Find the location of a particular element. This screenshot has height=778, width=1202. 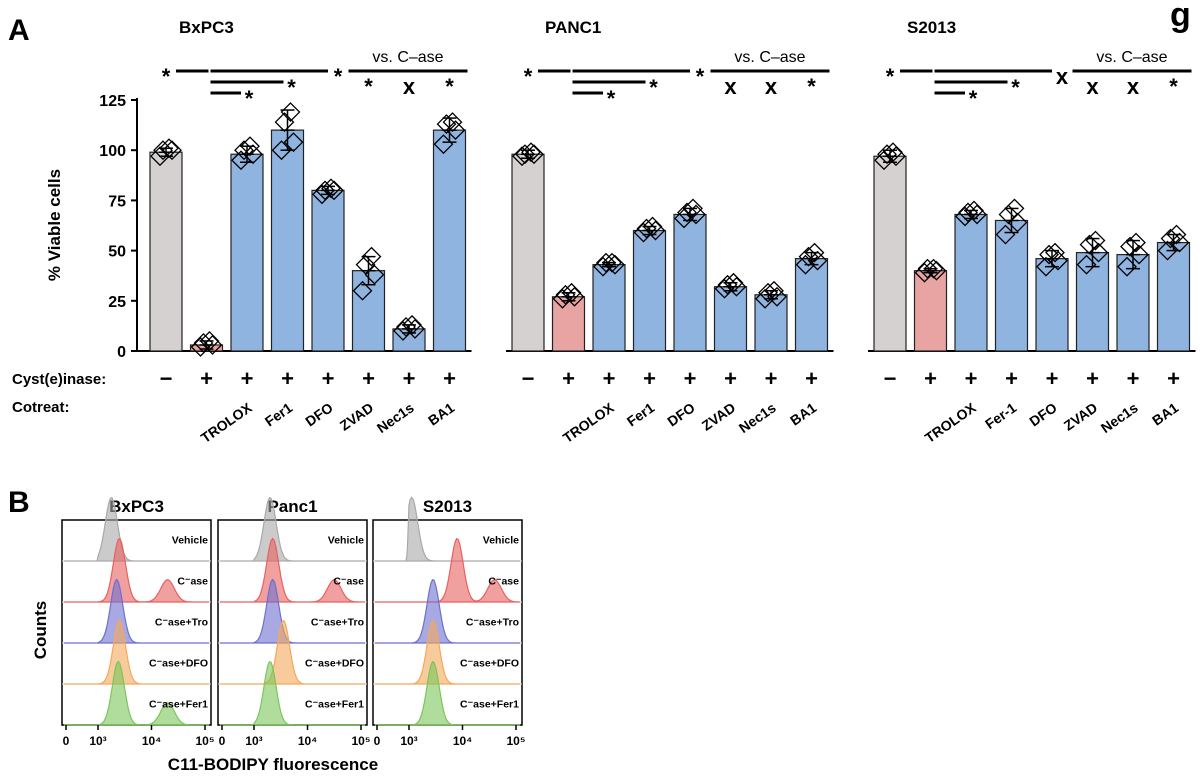

panel-b-y-label: Counts is located at coordinates (40, 630).